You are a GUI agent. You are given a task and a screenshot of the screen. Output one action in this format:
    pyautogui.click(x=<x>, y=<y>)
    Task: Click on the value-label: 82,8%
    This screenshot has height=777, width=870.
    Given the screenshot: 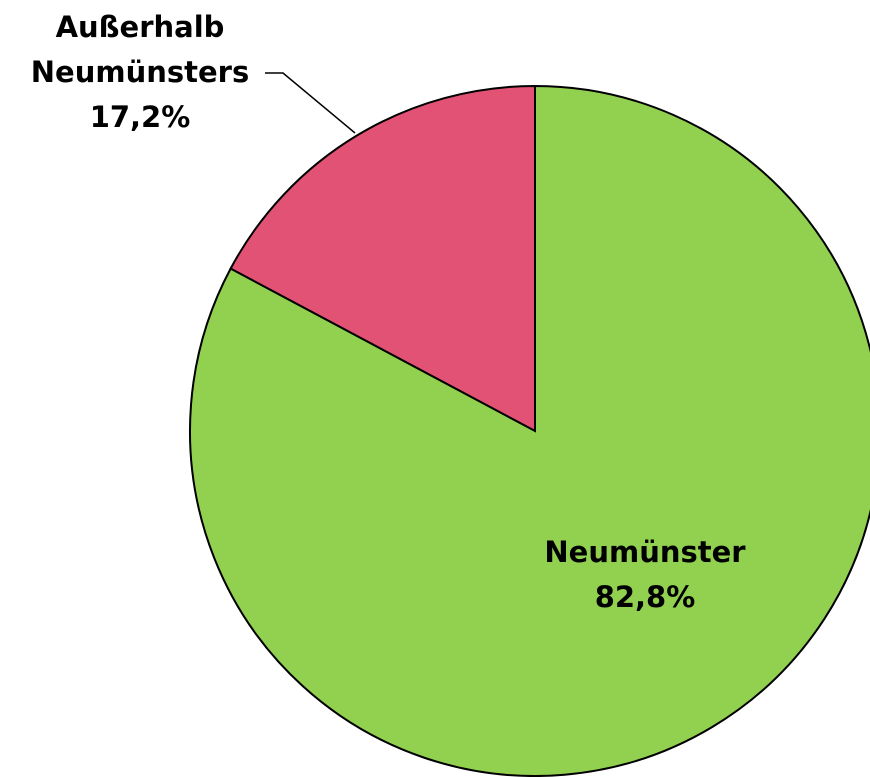 What is the action you would take?
    pyautogui.click(x=645, y=597)
    